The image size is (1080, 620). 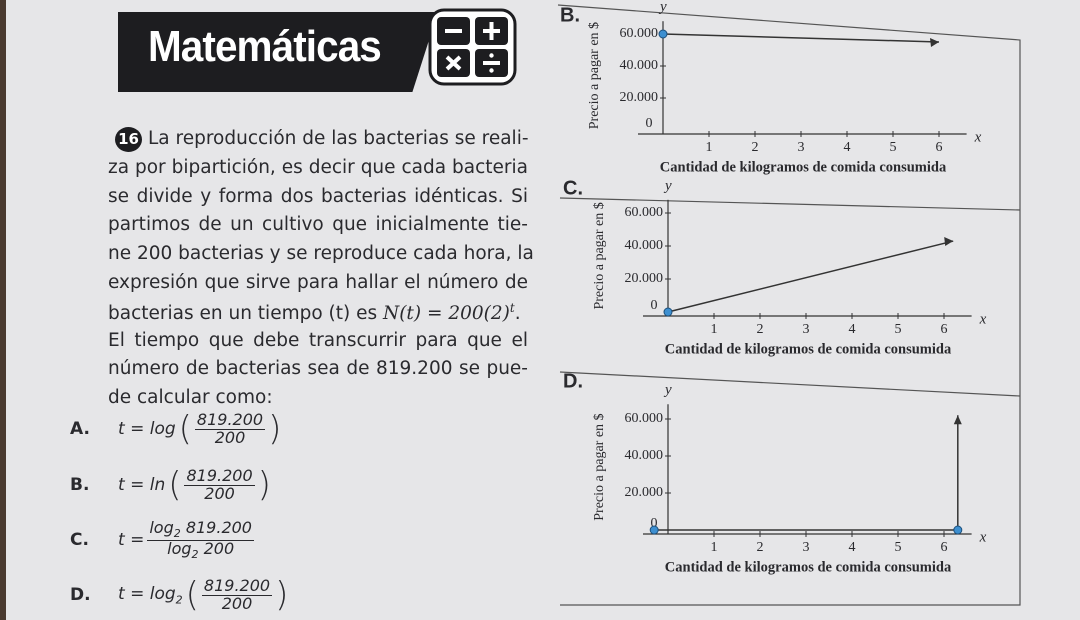 What do you see at coordinates (573, 381) in the screenshot?
I see `graph-letter: D.` at bounding box center [573, 381].